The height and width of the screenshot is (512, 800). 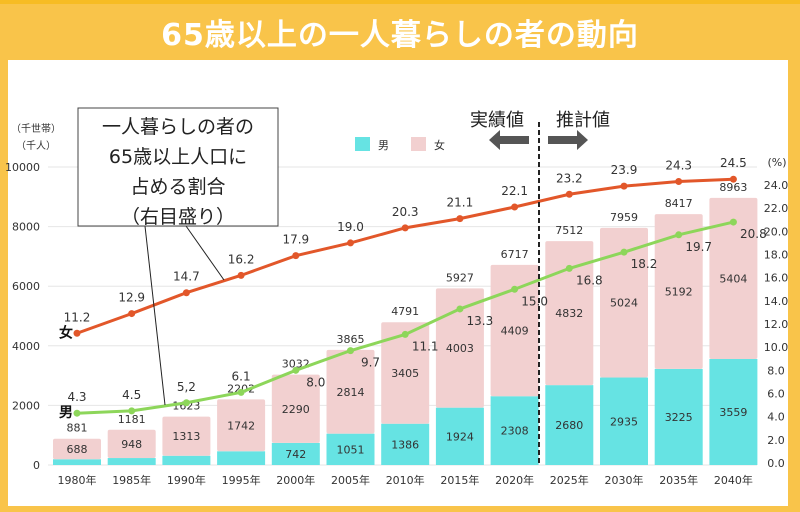 I want to click on x-axis-tick: 2035年, so click(x=678, y=480).